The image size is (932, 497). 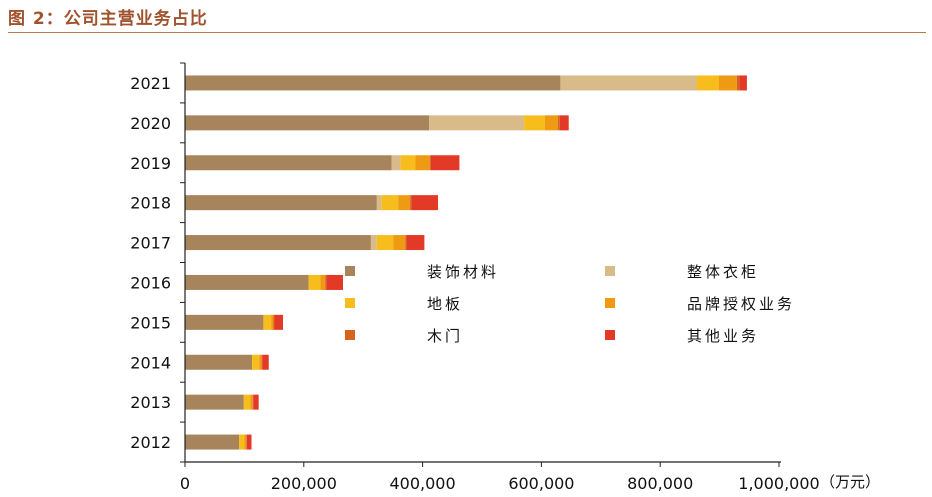 What do you see at coordinates (463, 272) in the screenshot?
I see `legend-label-0: 装饰材料` at bounding box center [463, 272].